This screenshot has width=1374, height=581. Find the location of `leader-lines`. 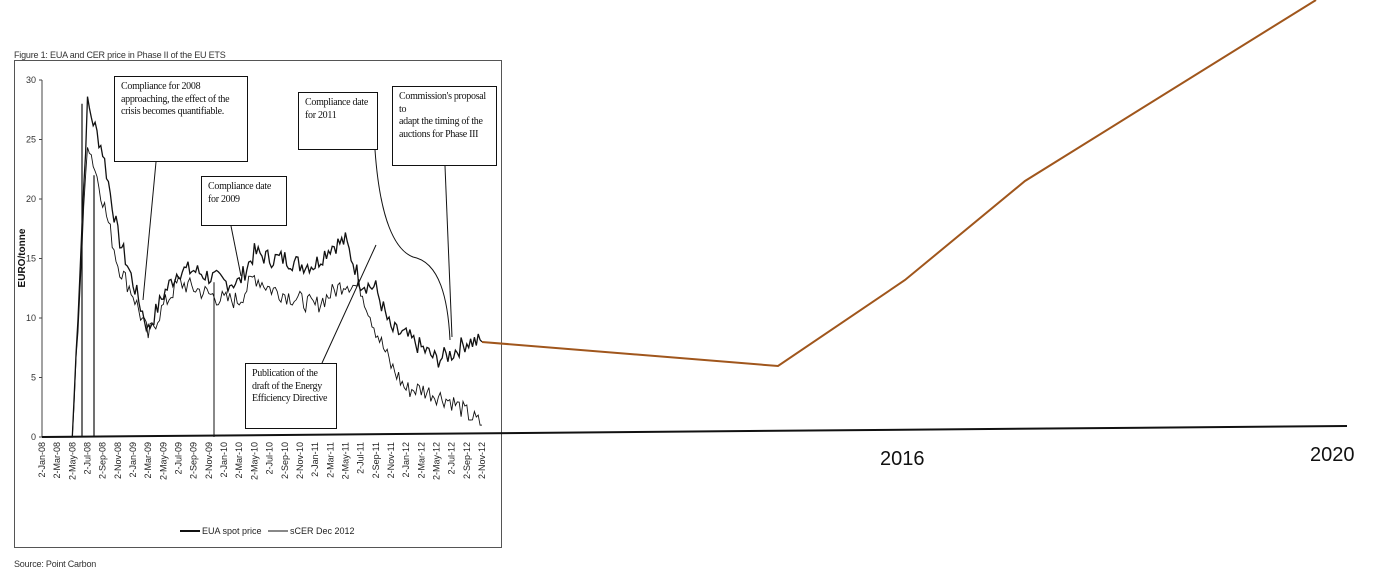

leader-lines is located at coordinates (297, 256).